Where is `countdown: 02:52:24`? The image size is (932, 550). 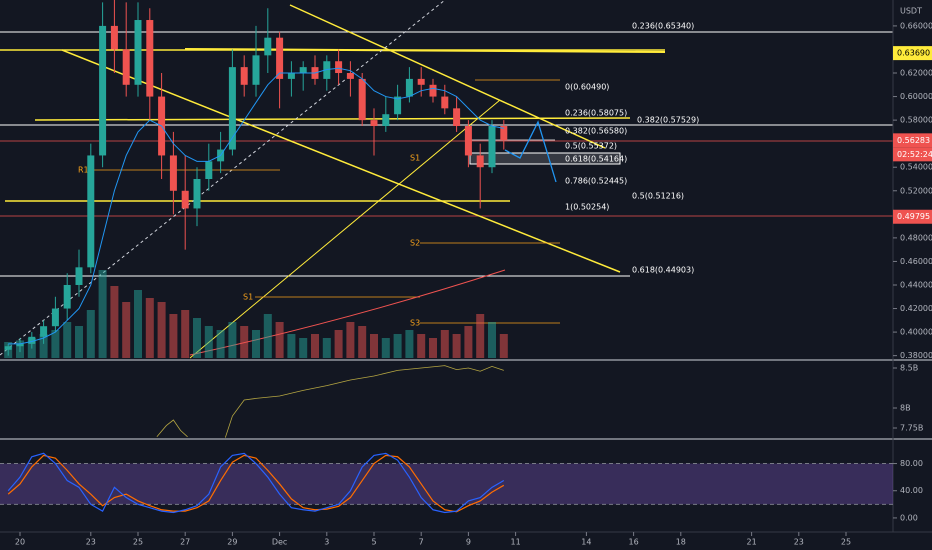
countdown: 02:52:24 is located at coordinates (914, 154).